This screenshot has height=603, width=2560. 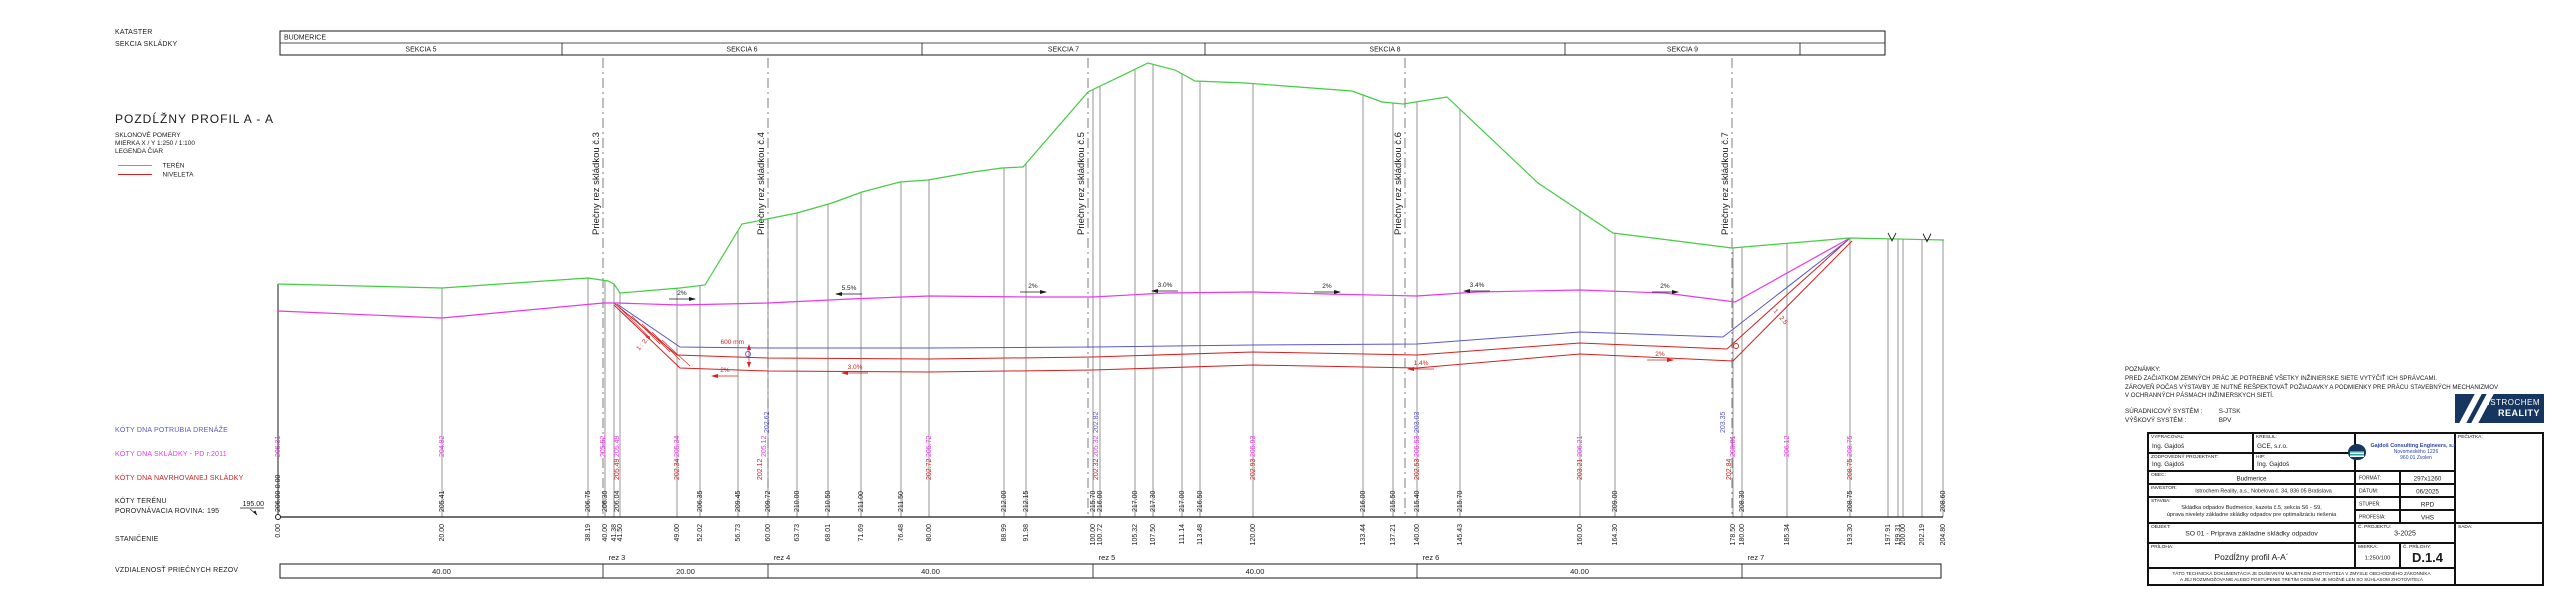 What do you see at coordinates (137, 539) in the screenshot?
I see `row-label-stanicenie: STANIČENIE` at bounding box center [137, 539].